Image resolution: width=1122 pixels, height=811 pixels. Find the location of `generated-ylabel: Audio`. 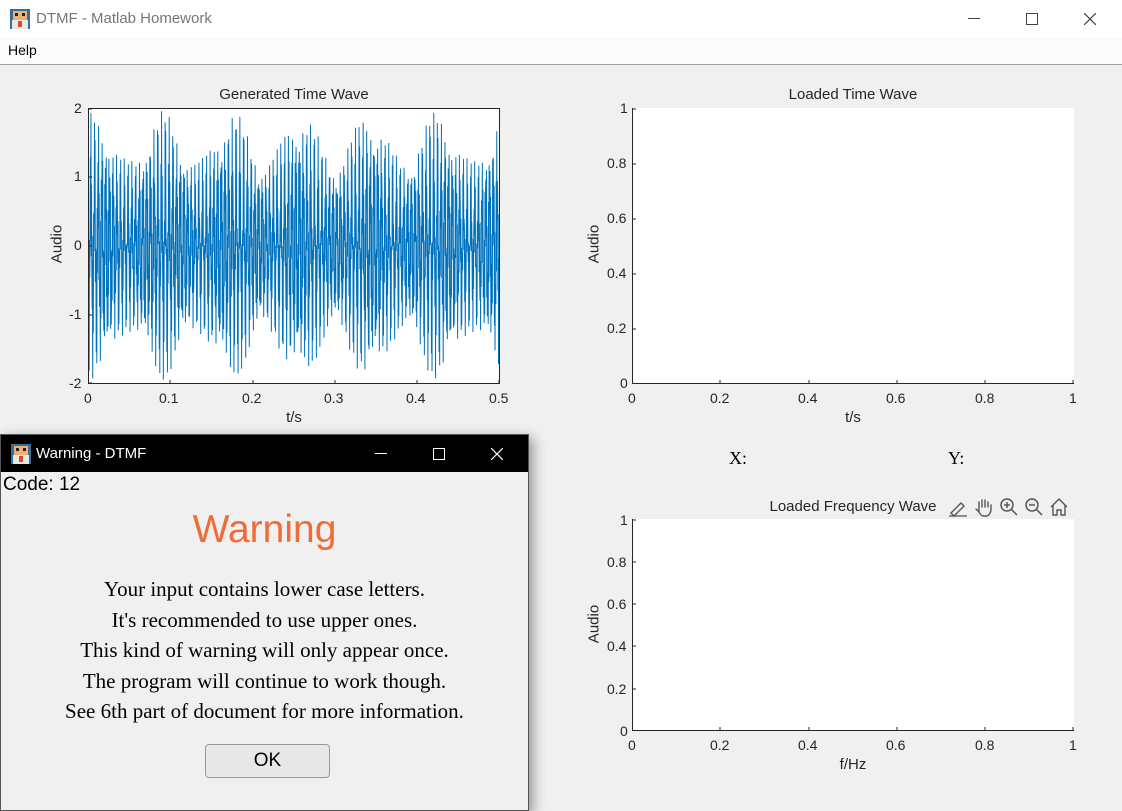

generated-ylabel: Audio is located at coordinates (57, 244).